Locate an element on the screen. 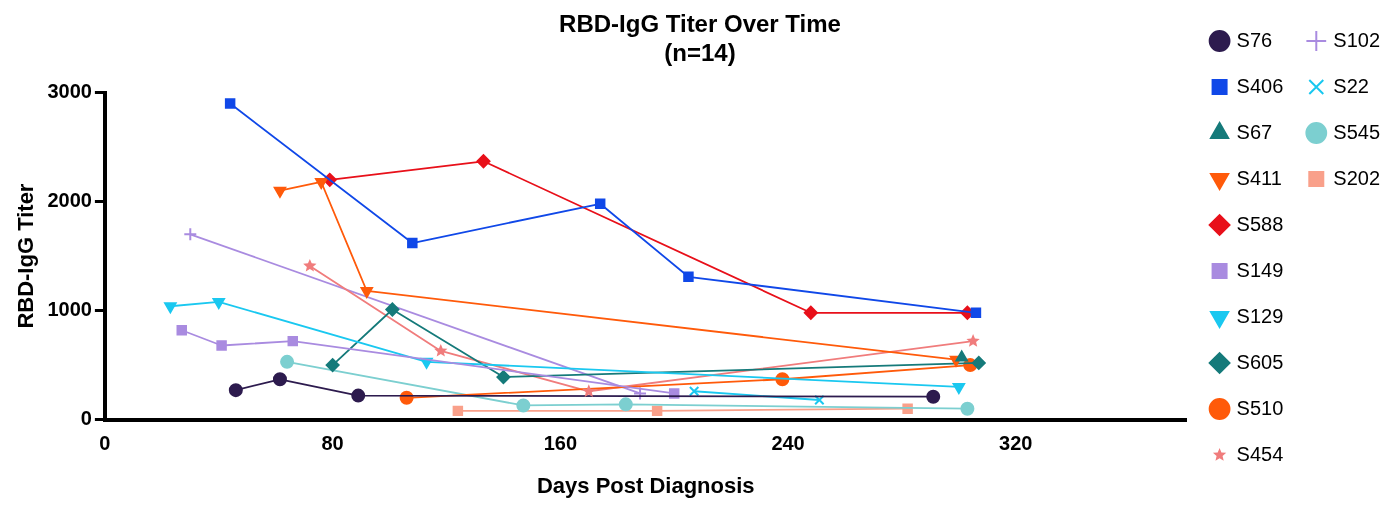  legend-label: S406 is located at coordinates (1260, 85).